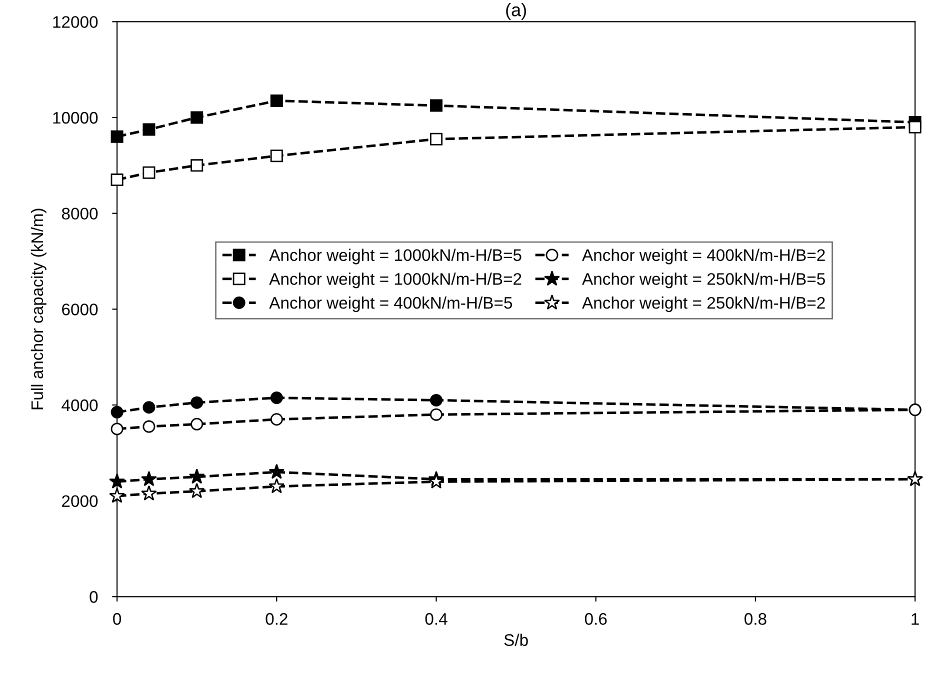 The width and height of the screenshot is (929, 678). Describe the element at coordinates (117, 619) in the screenshot. I see `x-tick-label: 0` at that location.